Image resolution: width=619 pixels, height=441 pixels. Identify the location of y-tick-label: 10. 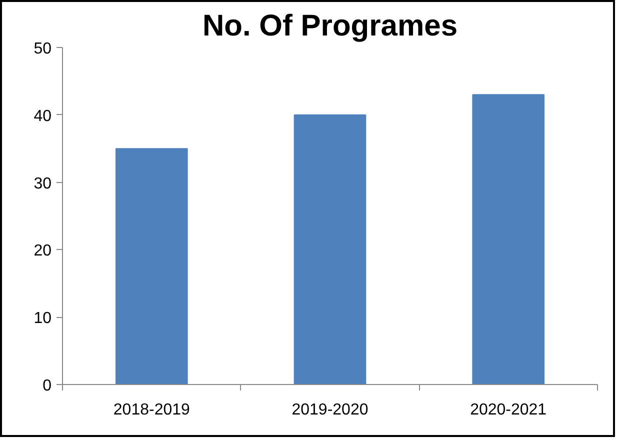
(43, 319).